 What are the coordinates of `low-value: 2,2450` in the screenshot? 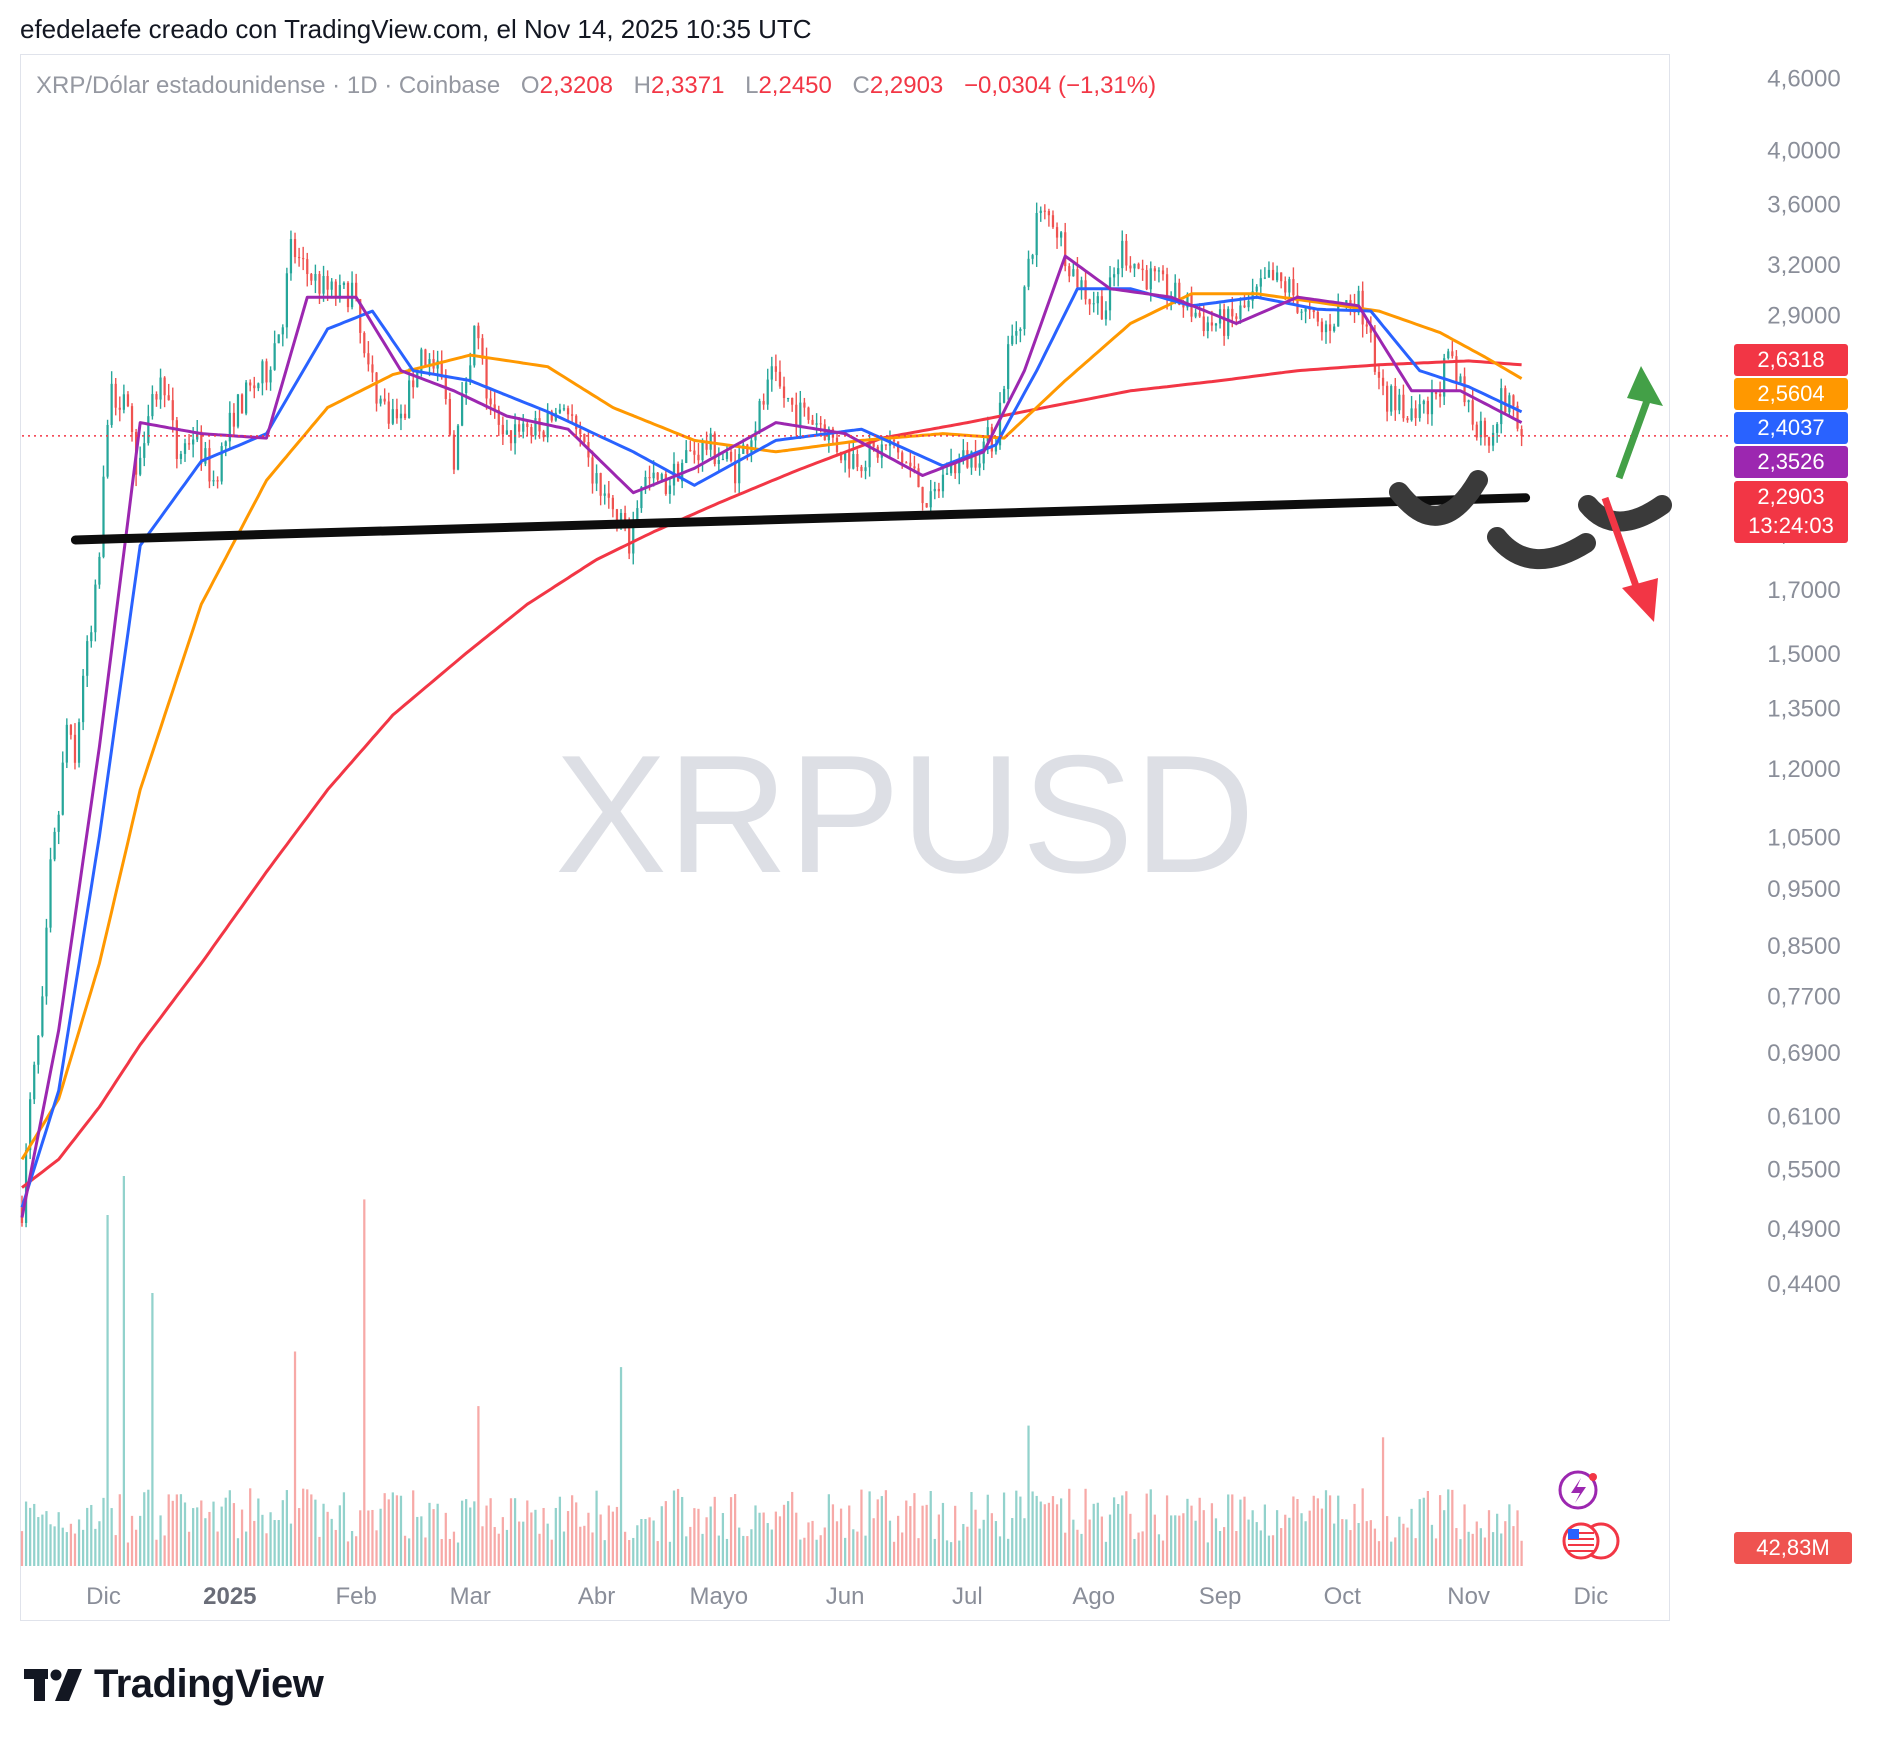 It's located at (795, 85).